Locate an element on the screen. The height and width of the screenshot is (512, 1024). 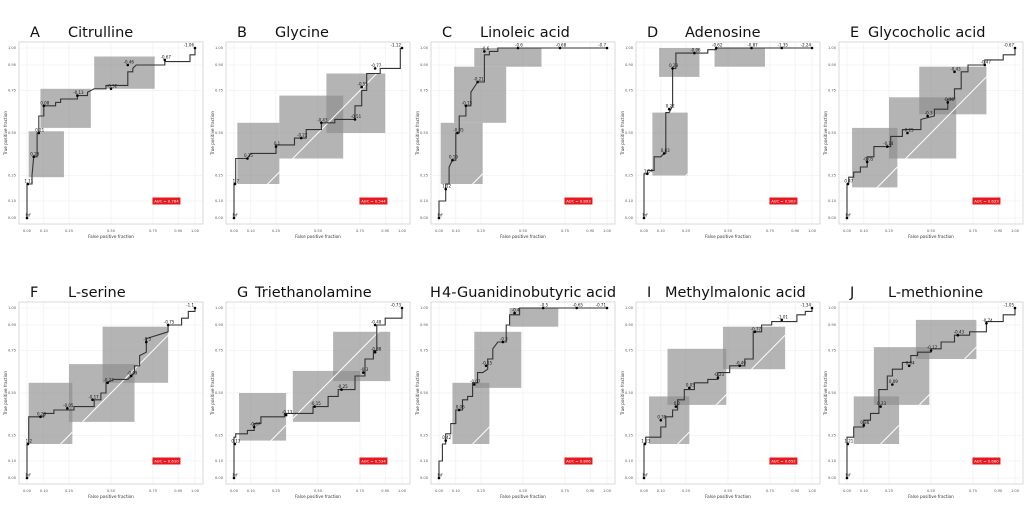
cutoff-label: -0.6 is located at coordinates (519, 45).